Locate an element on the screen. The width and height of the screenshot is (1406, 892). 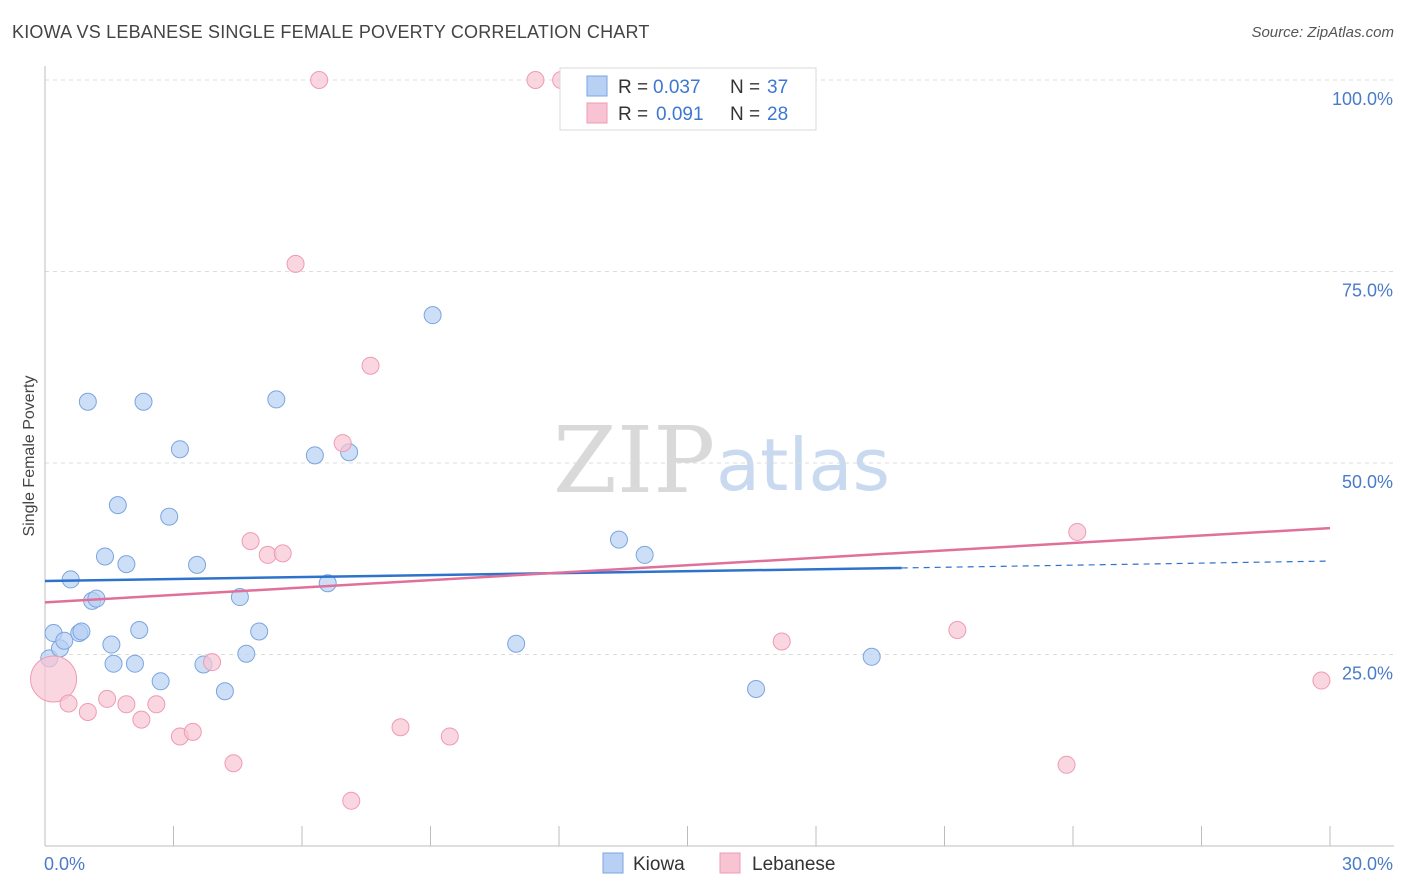
legend-kiowa-n-label: N = is located at coordinates (745, 87).